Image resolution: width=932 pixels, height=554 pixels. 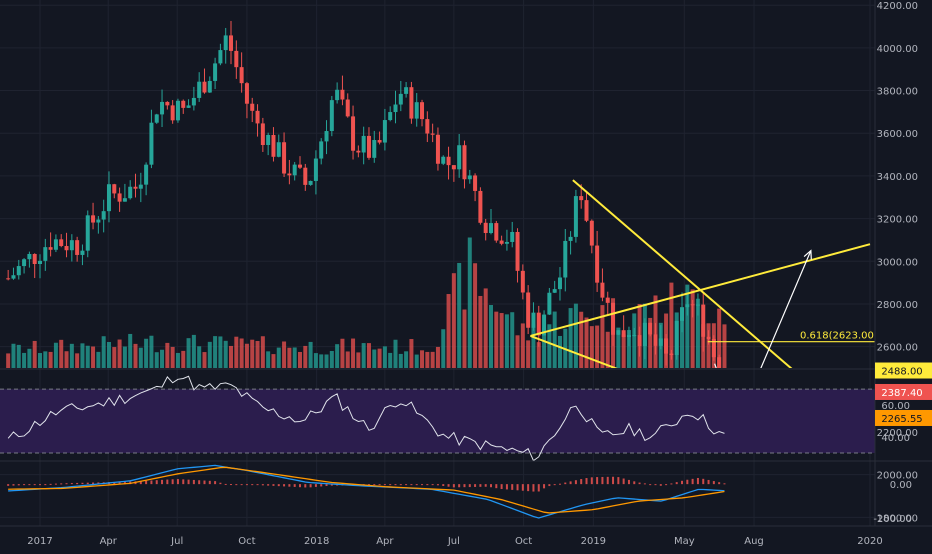 I want to click on forecast-arrow, so click(x=786, y=309).